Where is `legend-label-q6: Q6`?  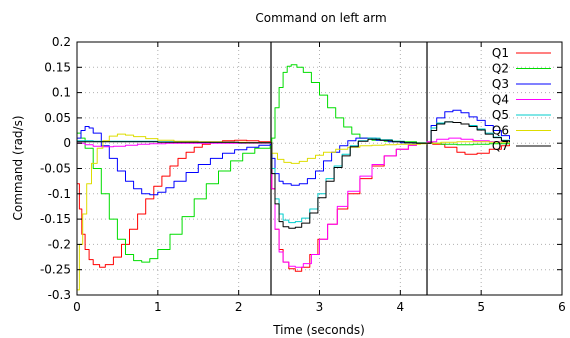 legend-label-q6: Q6 is located at coordinates (500, 131).